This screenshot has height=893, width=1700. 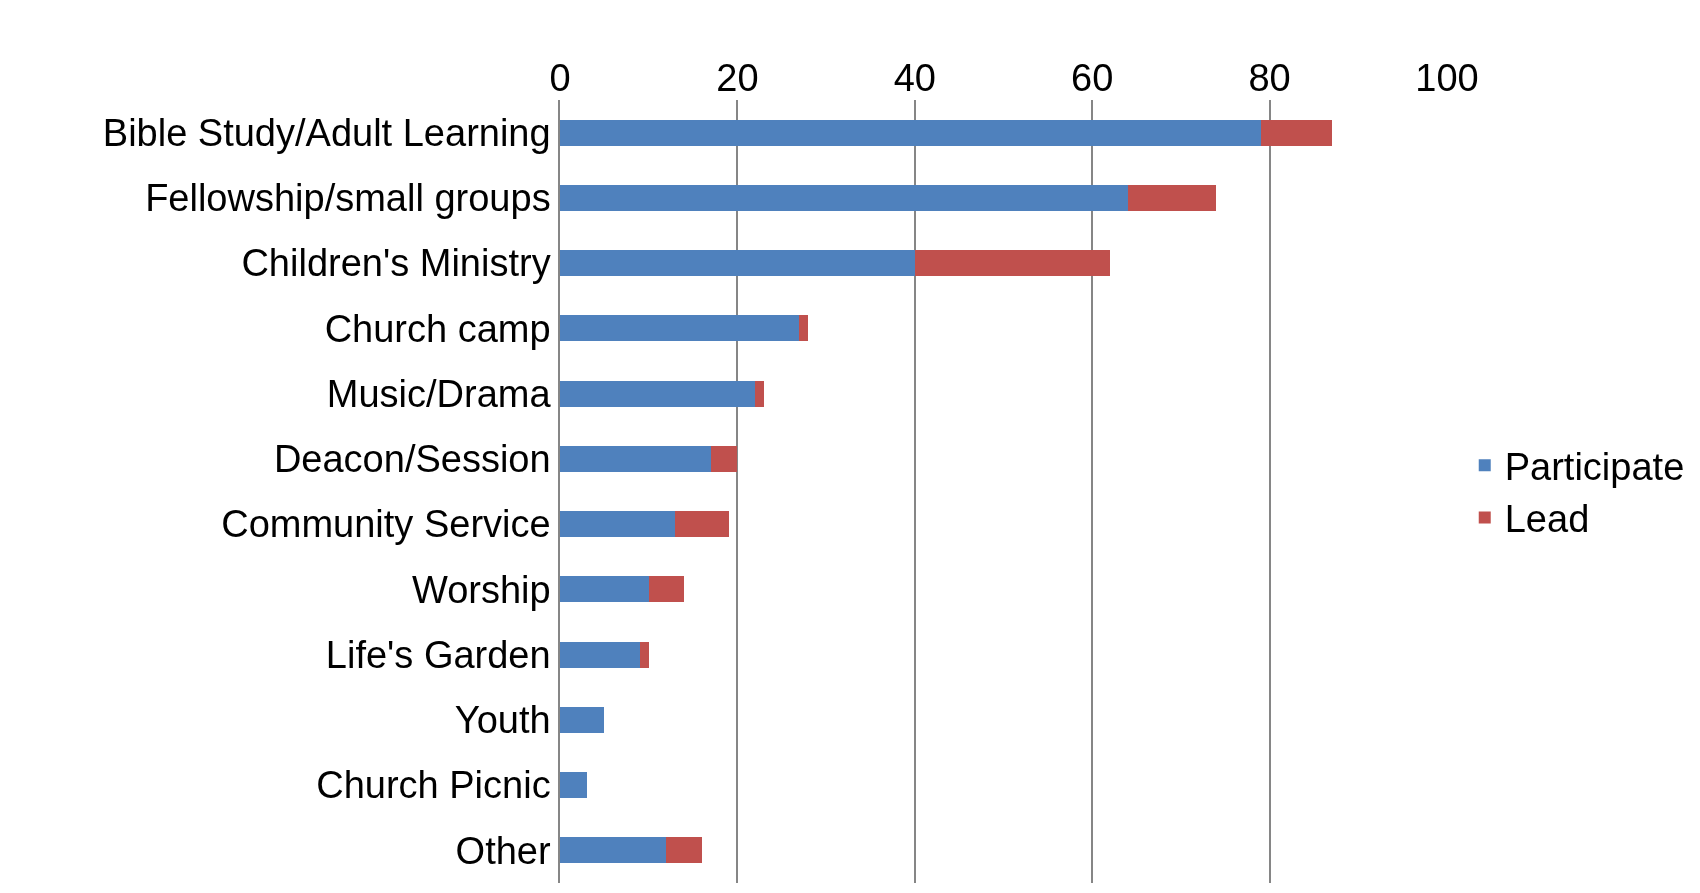 I want to click on y-tick-label: Children's Ministry, so click(x=396, y=263).